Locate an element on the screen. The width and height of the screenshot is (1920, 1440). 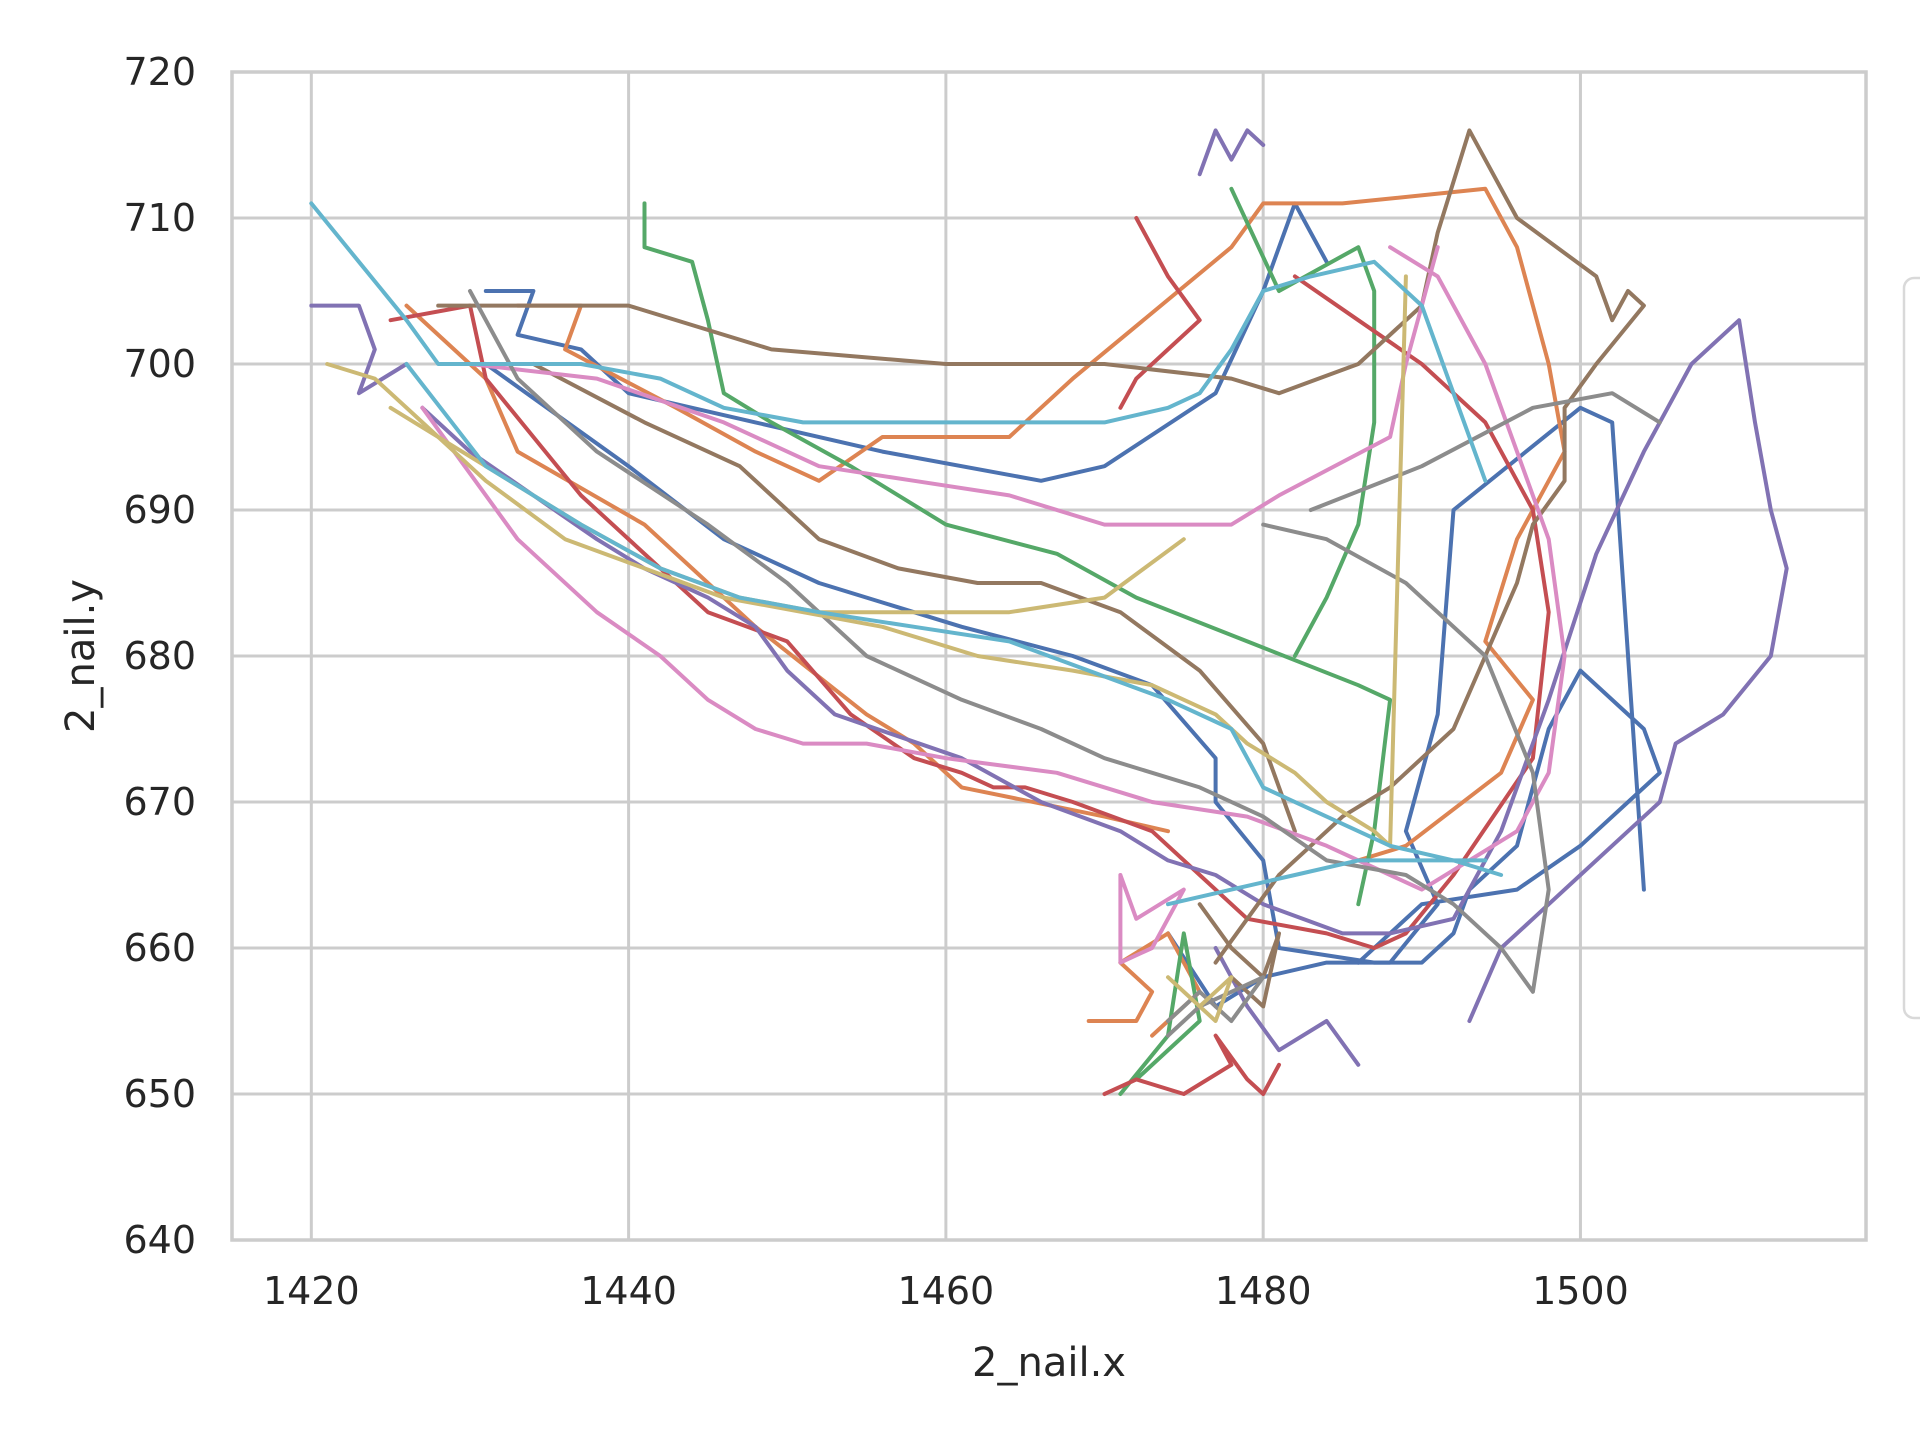
y-tick-label: 660 is located at coordinates (159, 948).